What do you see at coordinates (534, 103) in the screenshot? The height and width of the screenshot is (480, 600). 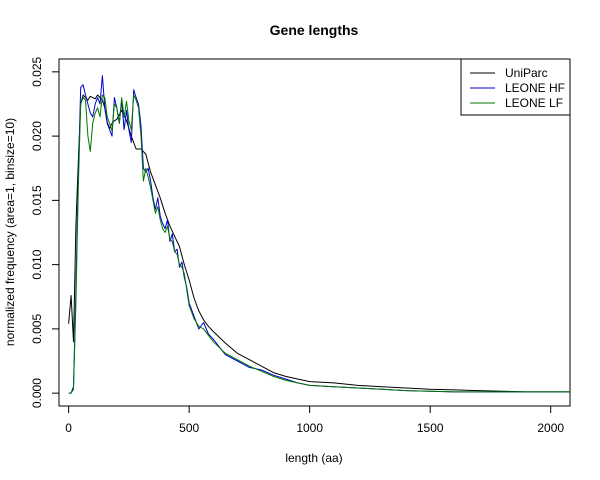 I see `legend-label-leone-lf: LEONE LF` at bounding box center [534, 103].